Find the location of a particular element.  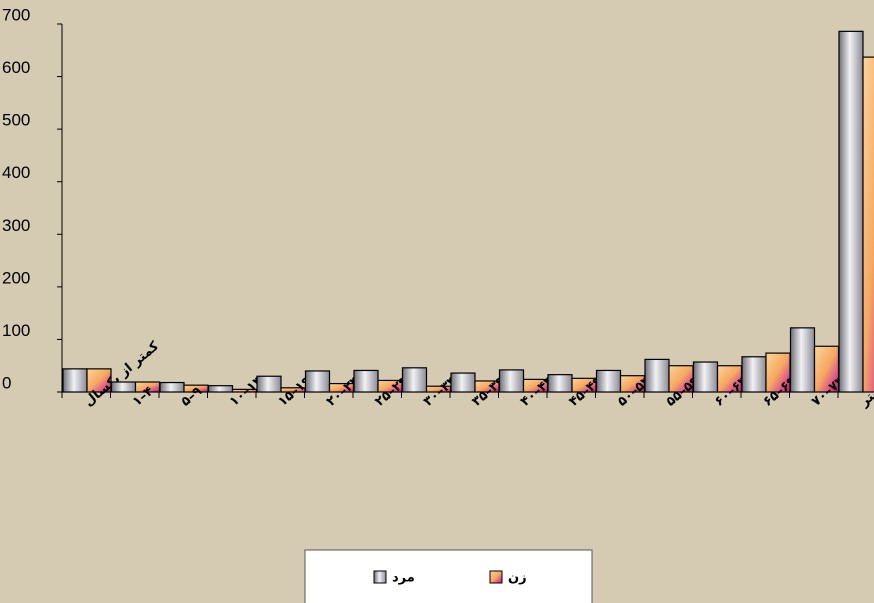

y-tick-label: 200 is located at coordinates (16, 277).